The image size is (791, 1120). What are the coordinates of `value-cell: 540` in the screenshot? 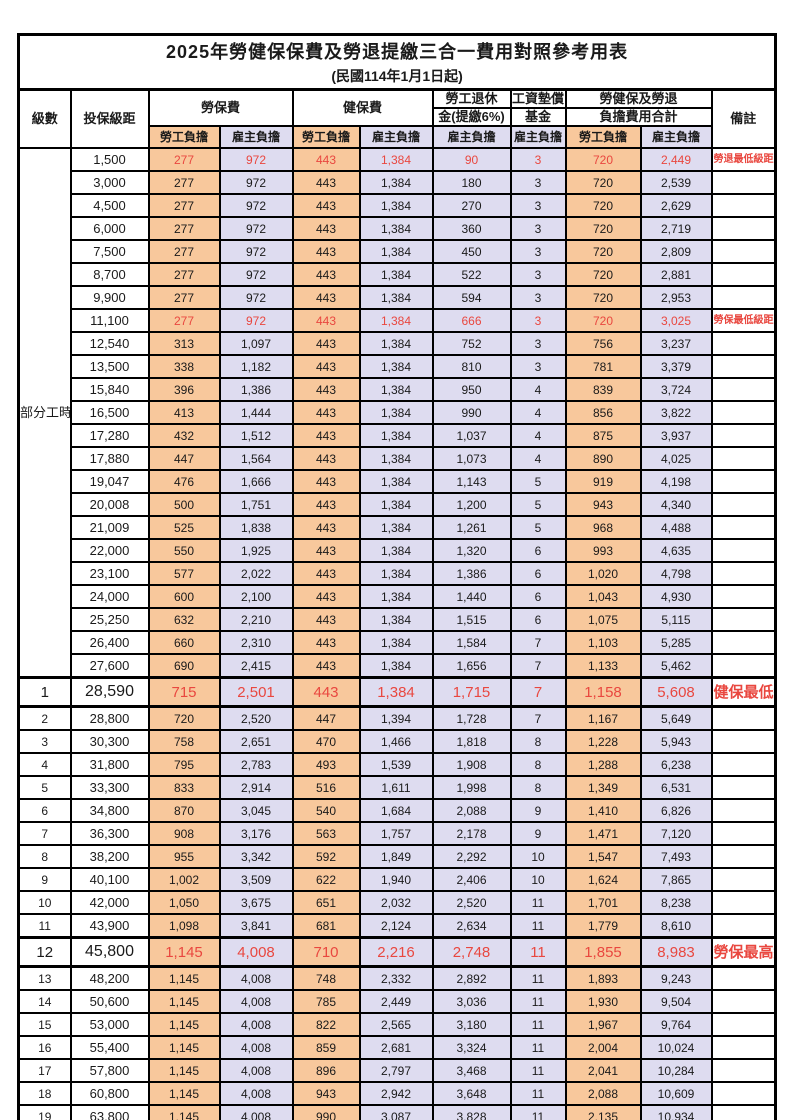 It's located at (326, 810).